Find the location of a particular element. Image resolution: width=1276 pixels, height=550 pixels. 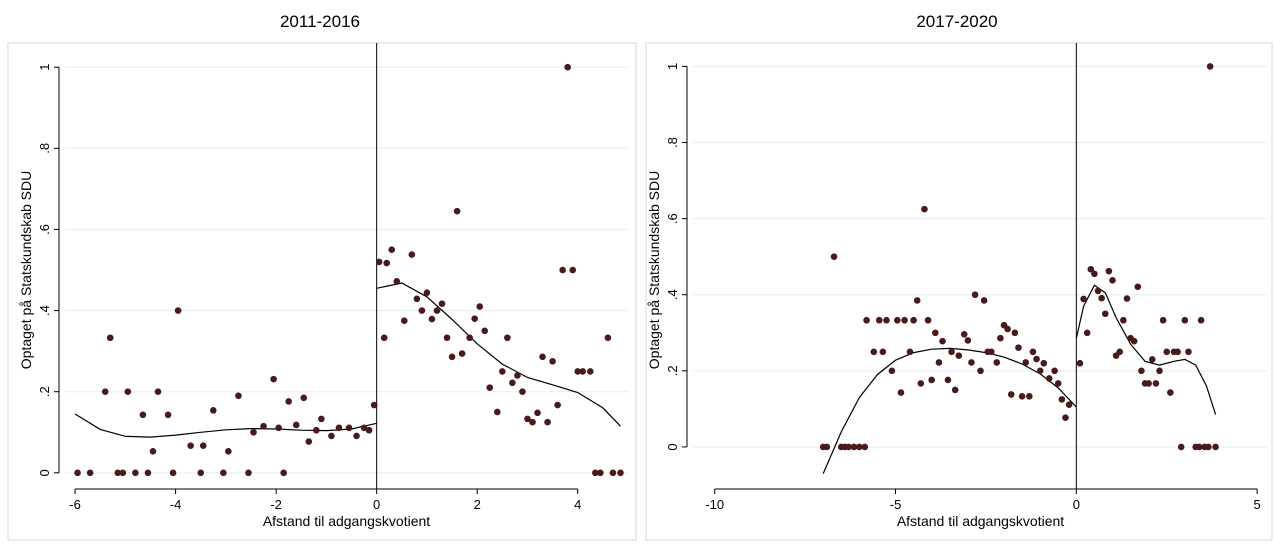

y-tick-label: 1 is located at coordinates (44, 67).